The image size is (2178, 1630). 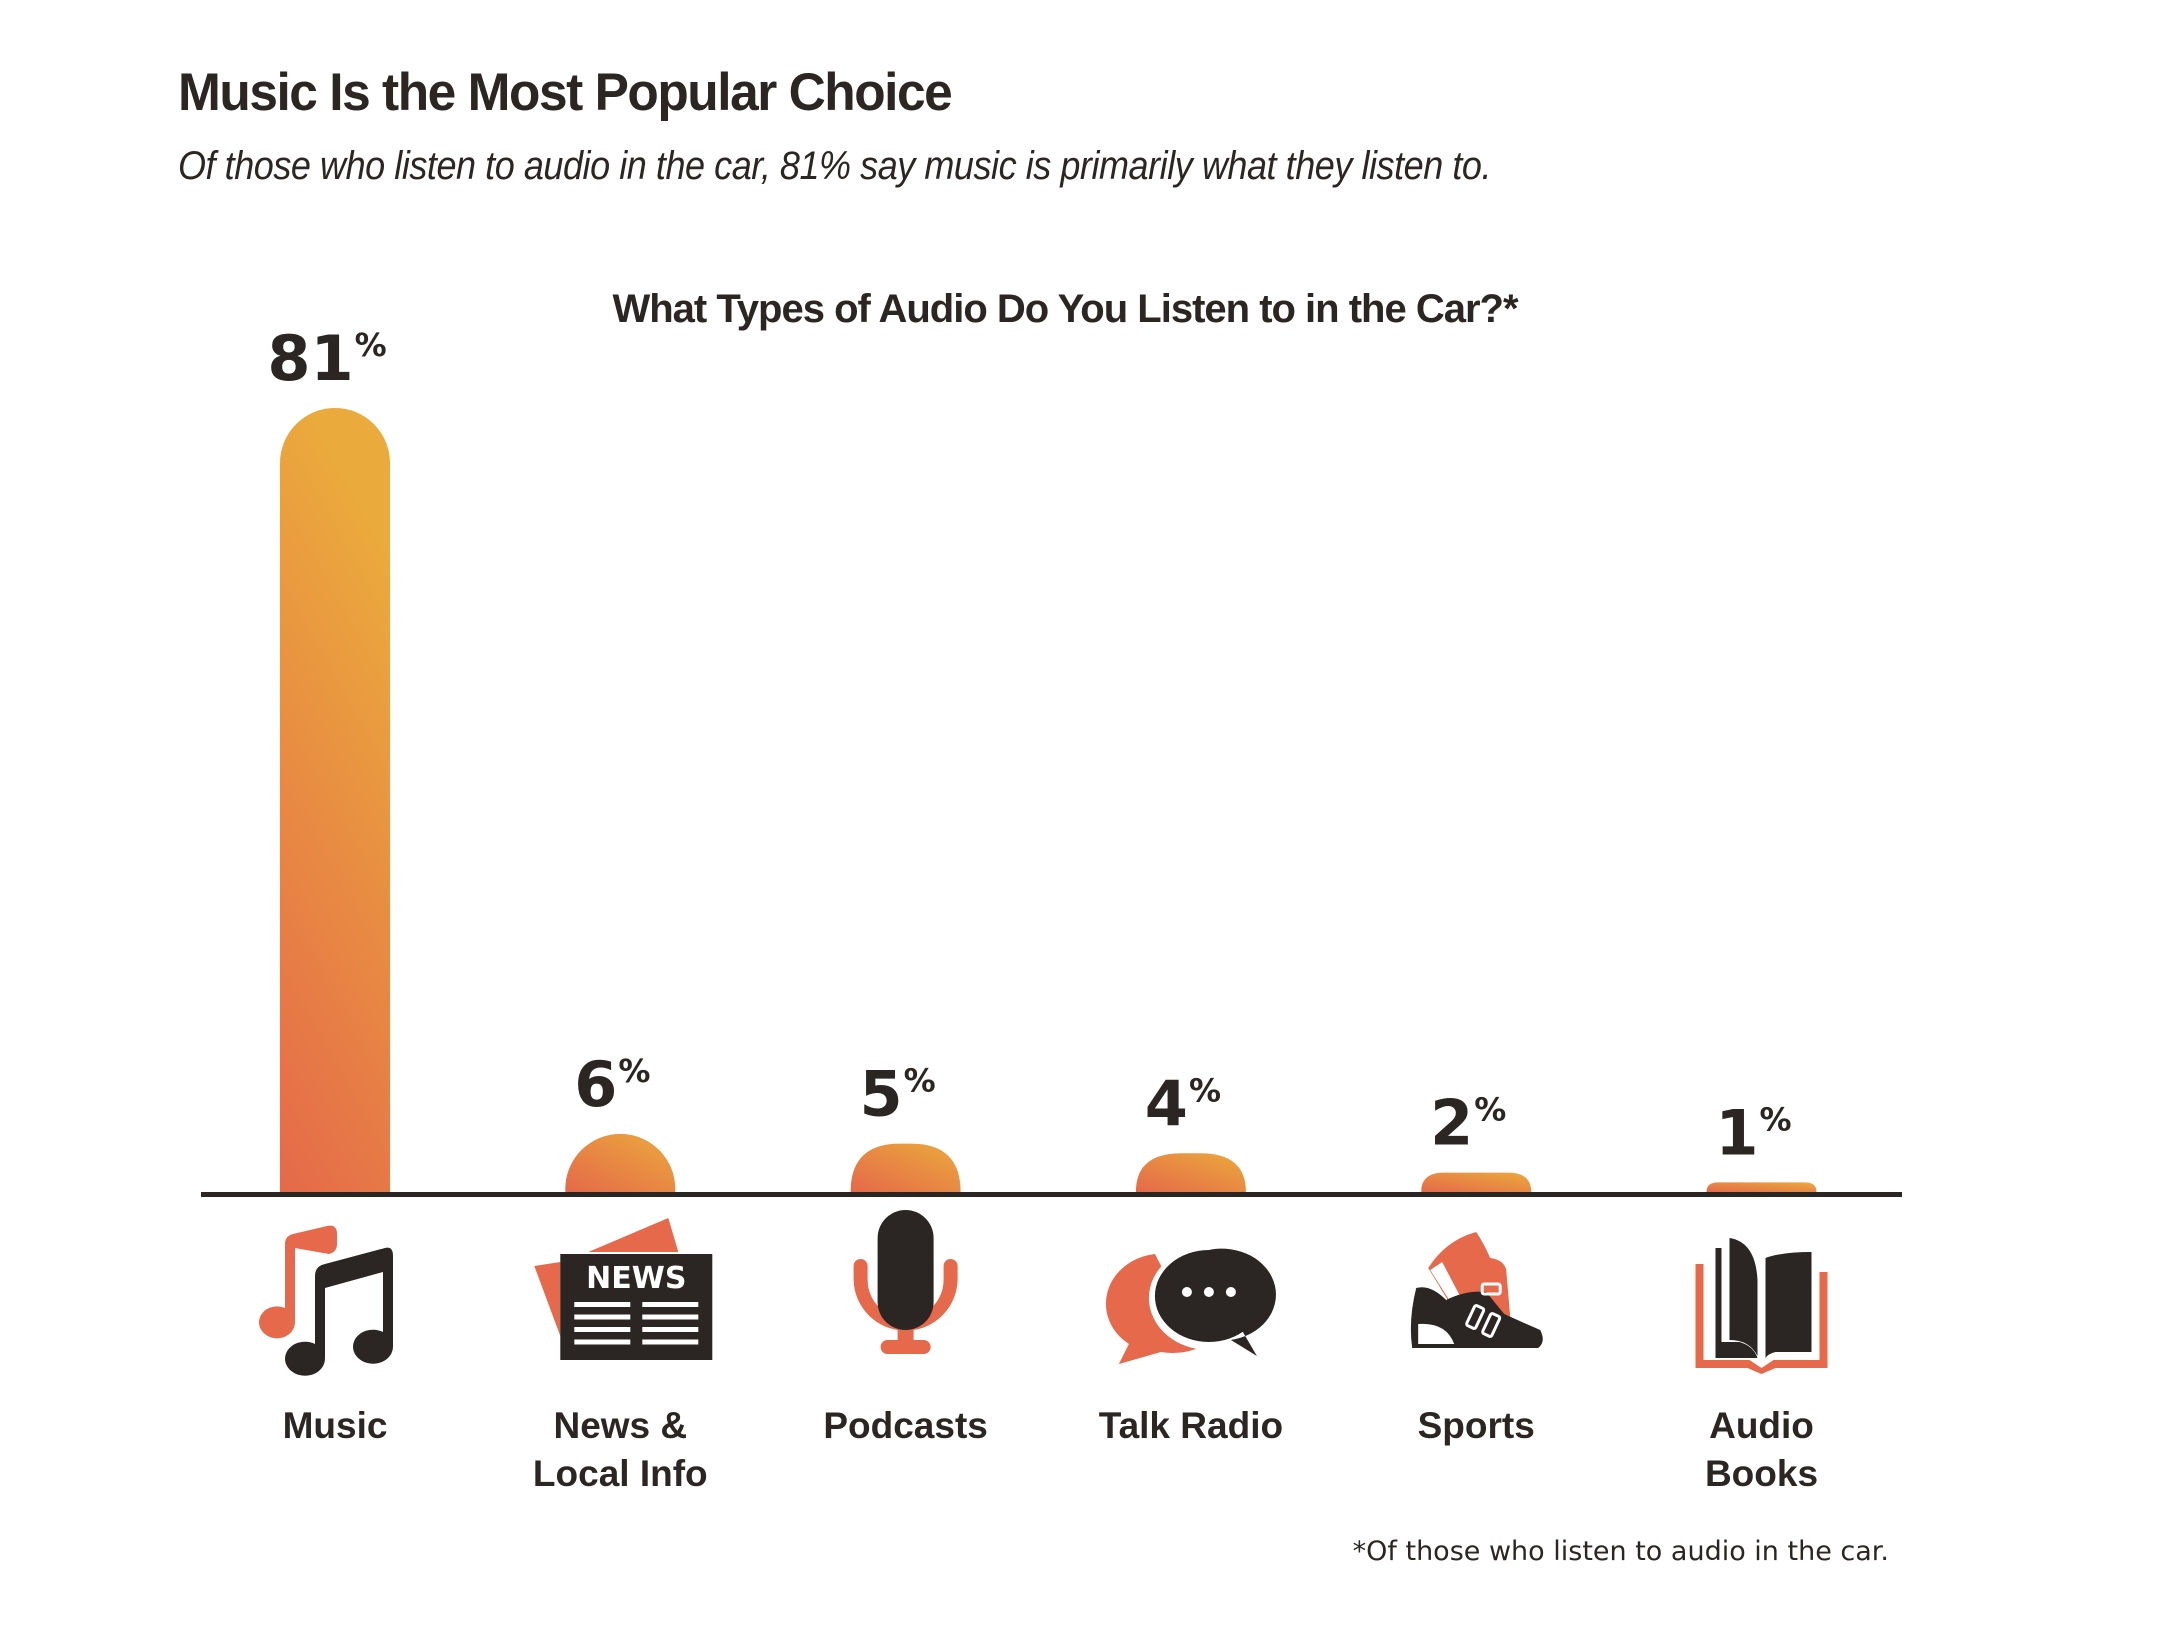 What do you see at coordinates (1191, 1425) in the screenshot?
I see `category-label: Talk Radio` at bounding box center [1191, 1425].